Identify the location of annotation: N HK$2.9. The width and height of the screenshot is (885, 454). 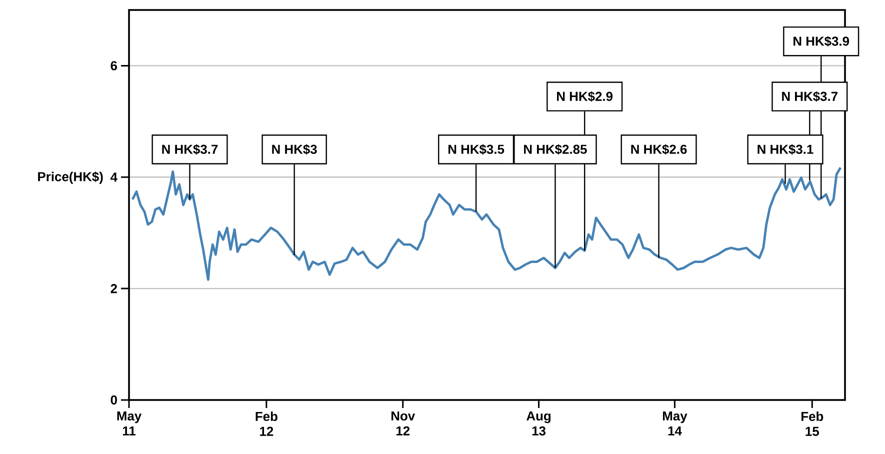
(585, 96).